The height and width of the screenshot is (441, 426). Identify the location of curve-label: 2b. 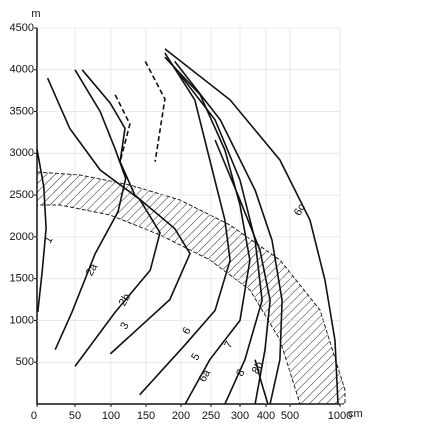
(125, 300).